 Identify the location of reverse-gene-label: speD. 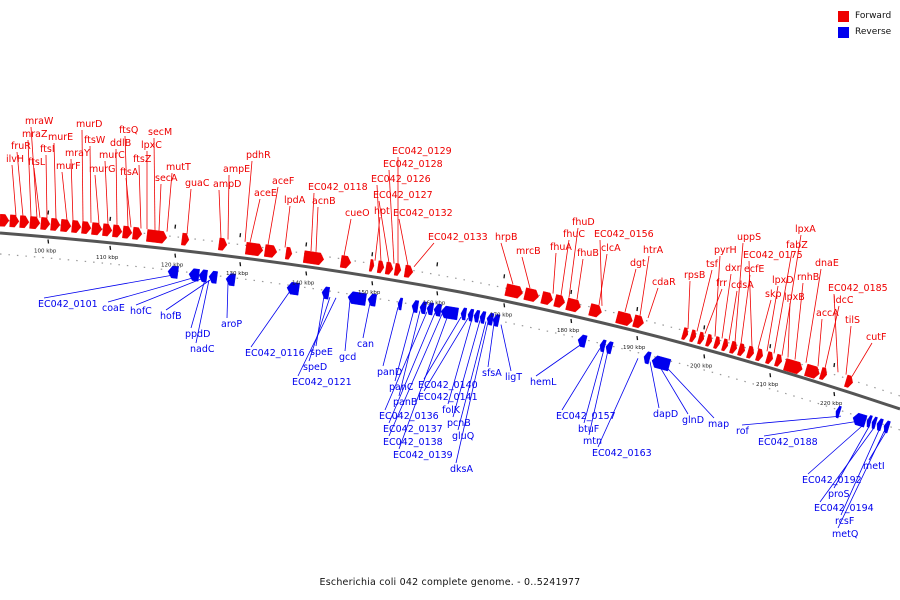
(315, 367).